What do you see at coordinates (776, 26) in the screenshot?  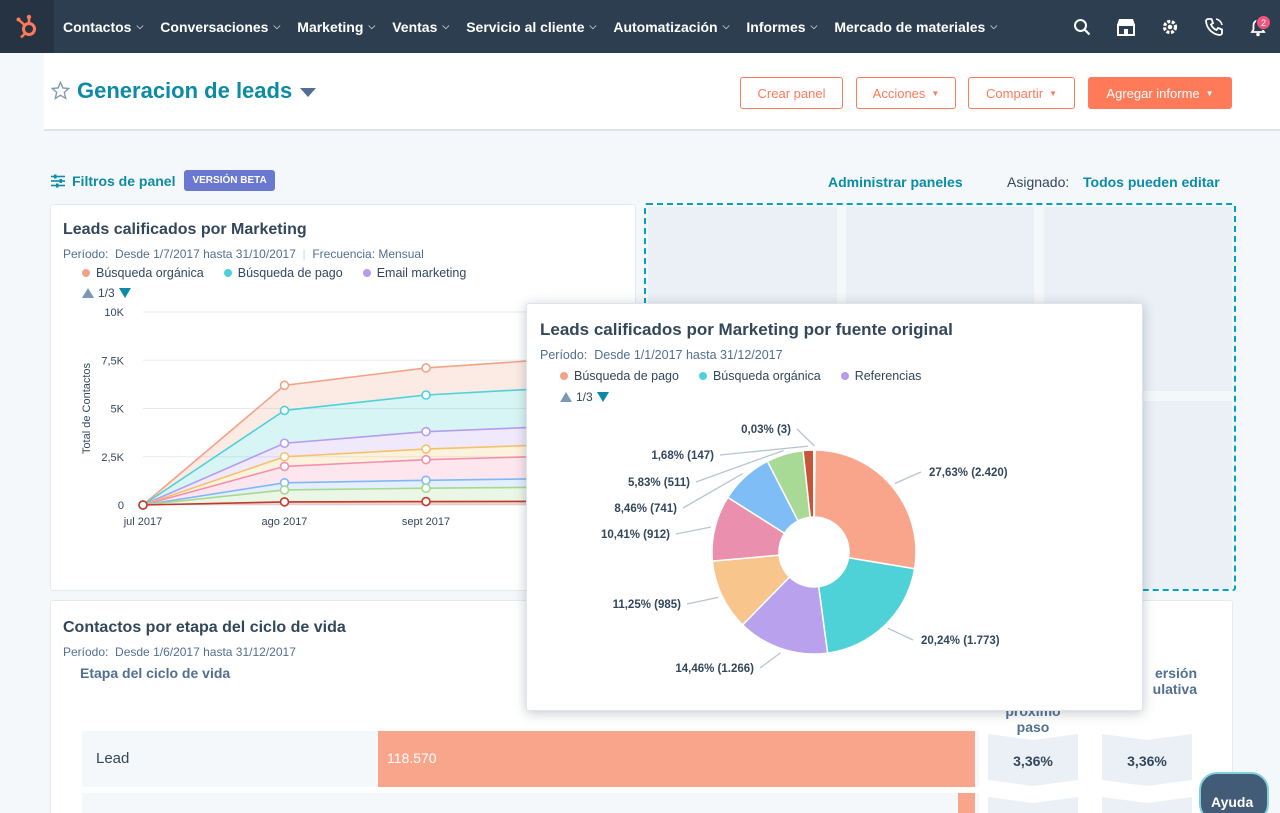 I see `nav-item-label: Informes` at bounding box center [776, 26].